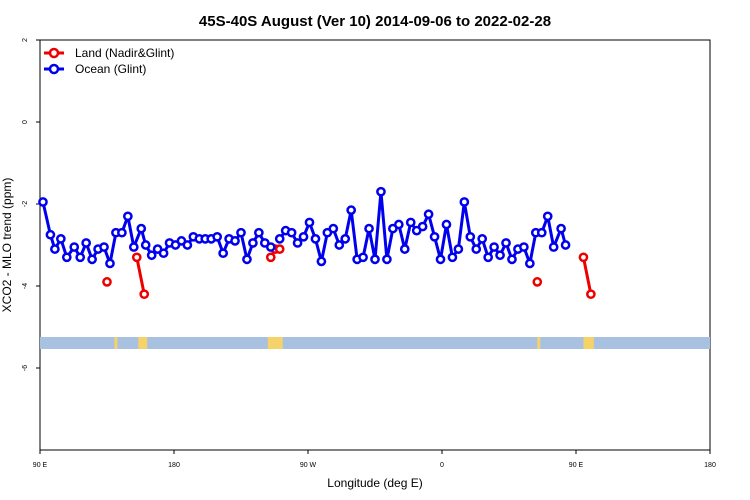 This screenshot has width=750, height=500. What do you see at coordinates (25, 40) in the screenshot?
I see `y-tick-label-4: 2` at bounding box center [25, 40].